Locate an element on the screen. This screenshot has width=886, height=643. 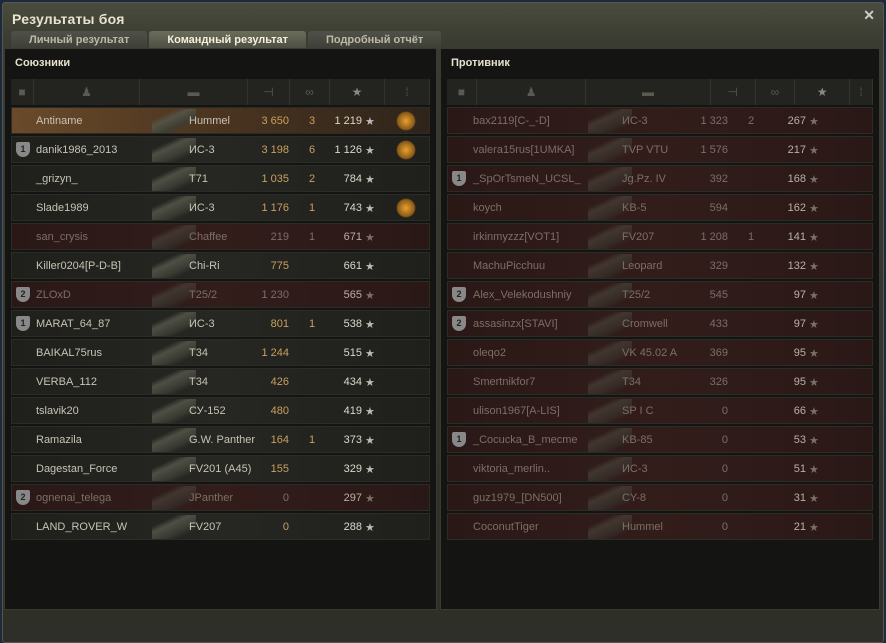
kills-value: 1 is located at coordinates (751, 237).